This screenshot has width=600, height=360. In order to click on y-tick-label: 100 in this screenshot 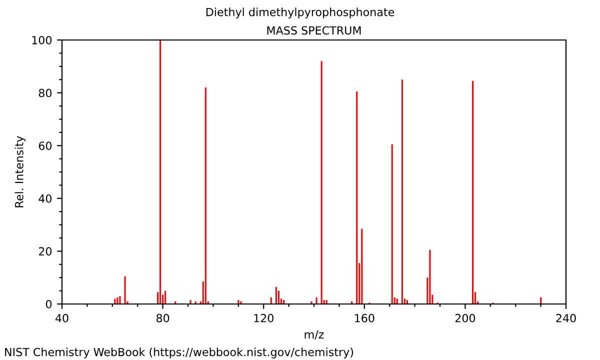, I will do `click(42, 40)`.